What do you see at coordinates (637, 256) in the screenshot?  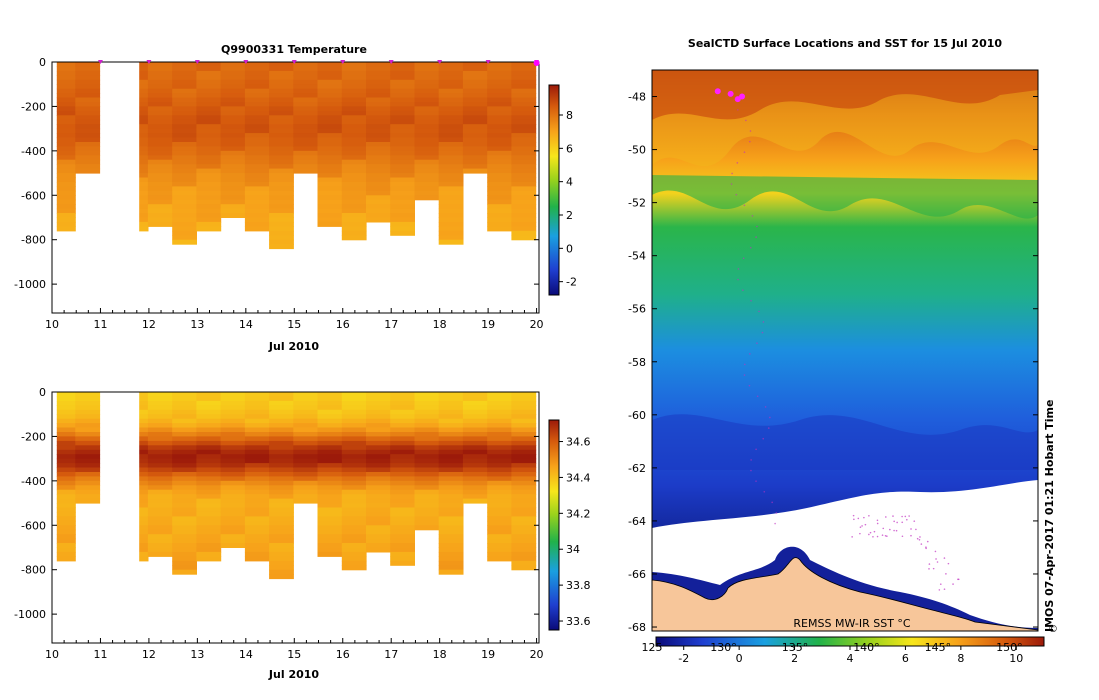 I see `lat-tick-label: -54` at bounding box center [637, 256].